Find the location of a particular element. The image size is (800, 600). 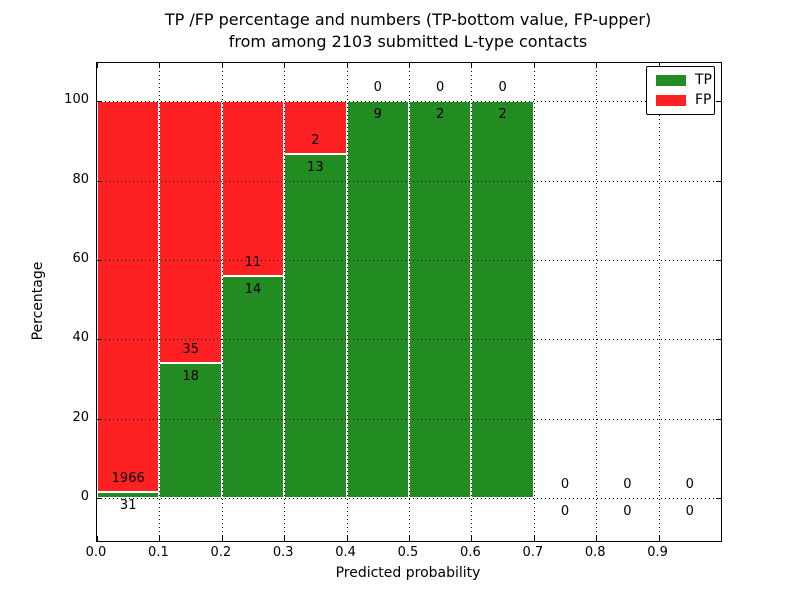

legend-swatch-fp is located at coordinates (671, 100).